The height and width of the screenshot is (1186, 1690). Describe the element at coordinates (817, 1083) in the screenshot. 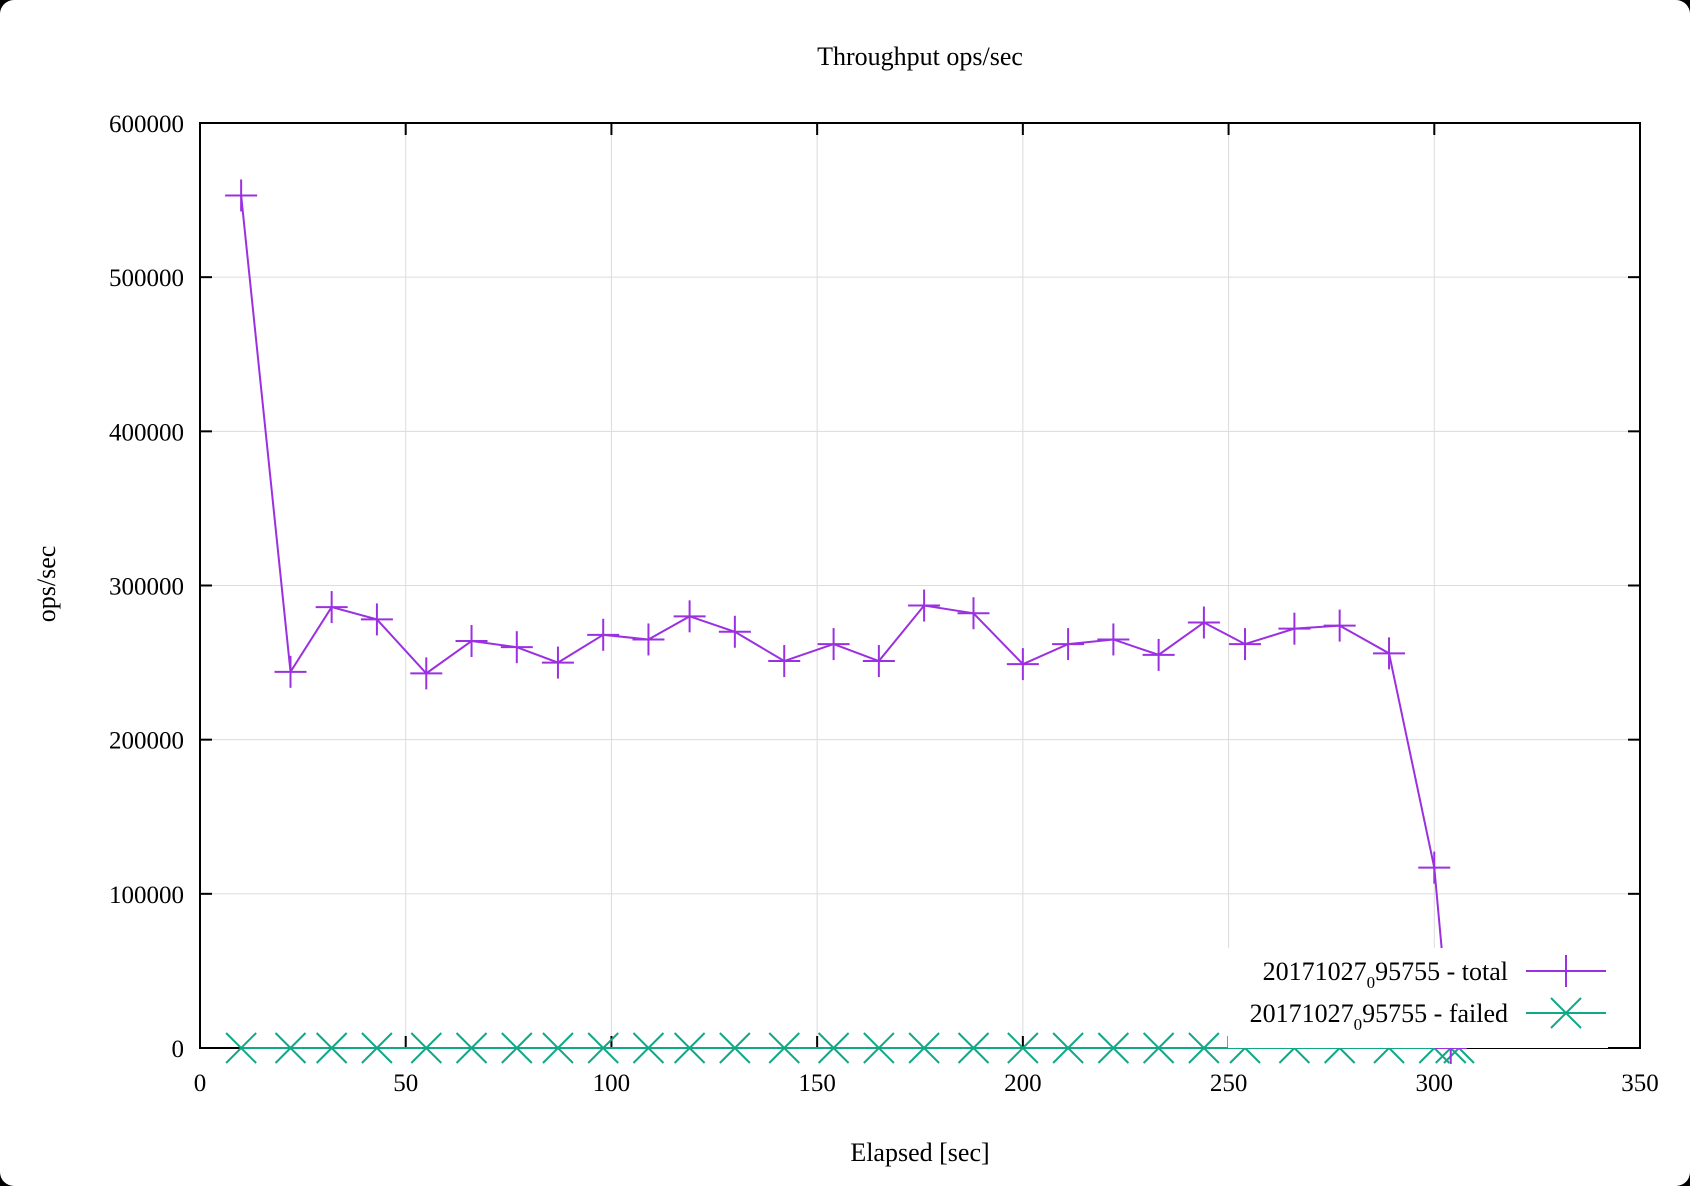

I see `x-tick-label: 150` at that location.